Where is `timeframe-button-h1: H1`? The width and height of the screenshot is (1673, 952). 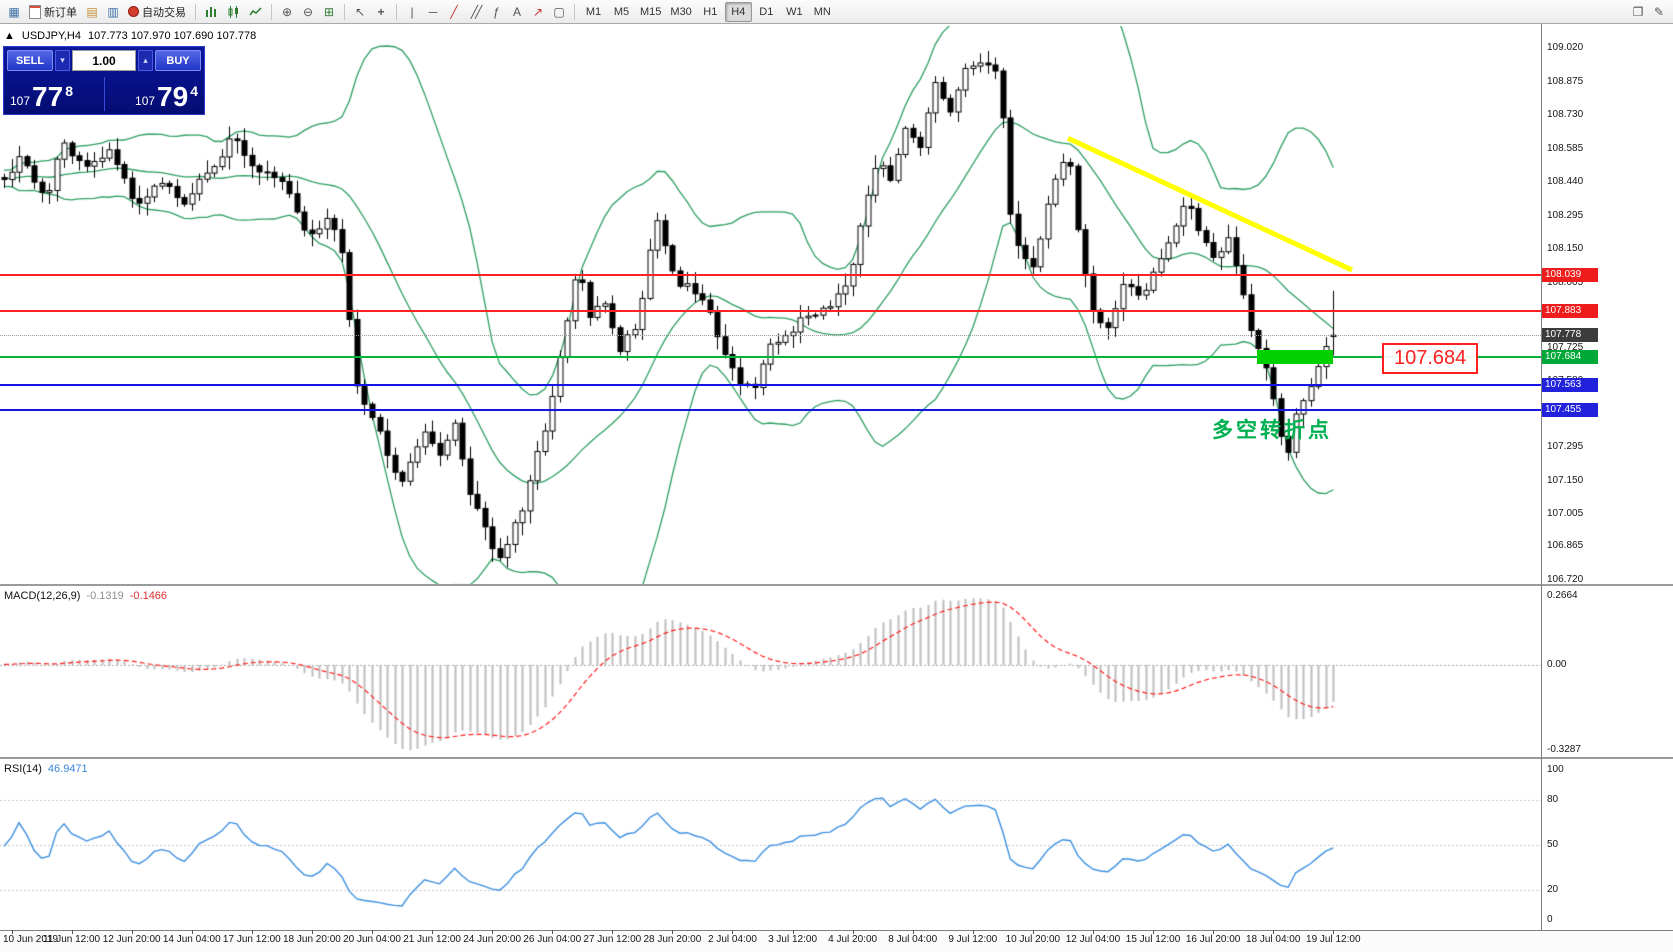
timeframe-button-h1: H1 is located at coordinates (710, 11).